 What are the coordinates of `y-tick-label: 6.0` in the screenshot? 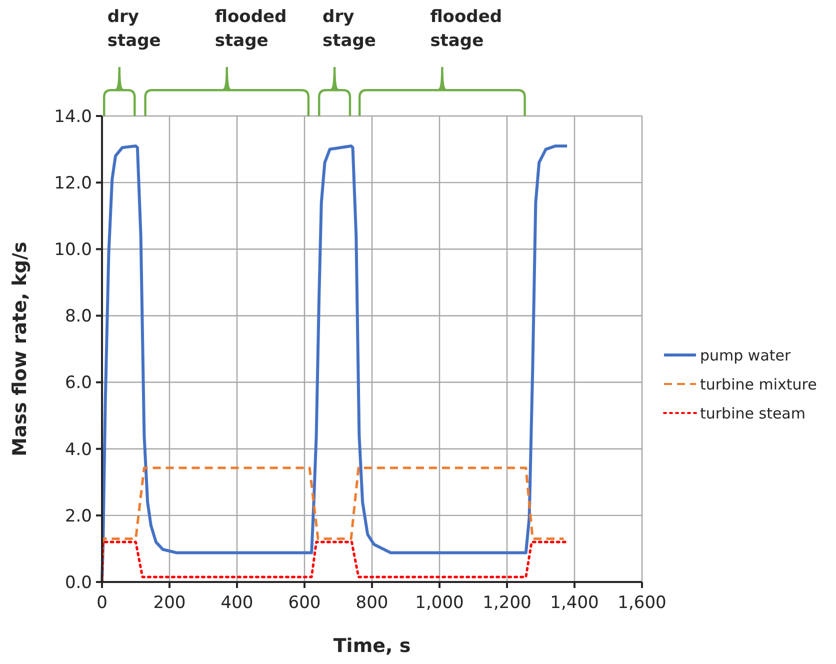 It's located at (78, 383).